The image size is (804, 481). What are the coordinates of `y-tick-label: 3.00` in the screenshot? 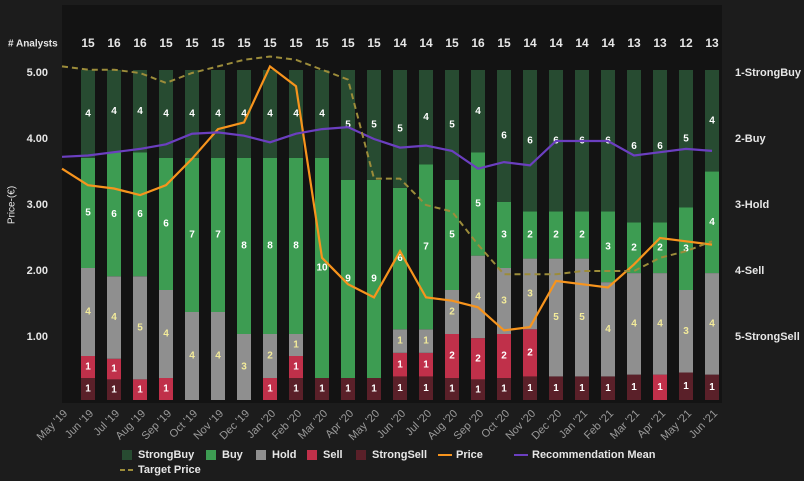 It's located at (37, 205).